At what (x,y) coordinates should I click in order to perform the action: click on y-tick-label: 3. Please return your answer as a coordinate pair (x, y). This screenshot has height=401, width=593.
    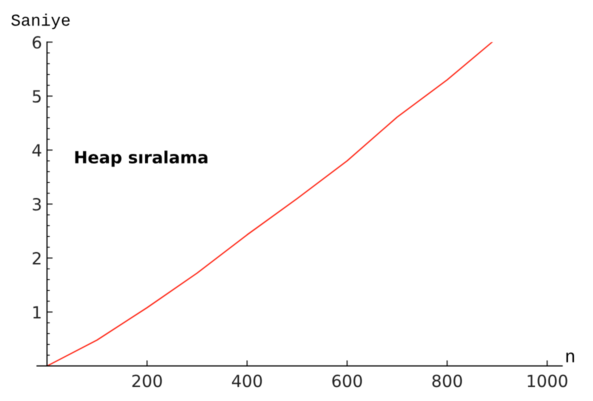
    Looking at the image, I should click on (36, 204).